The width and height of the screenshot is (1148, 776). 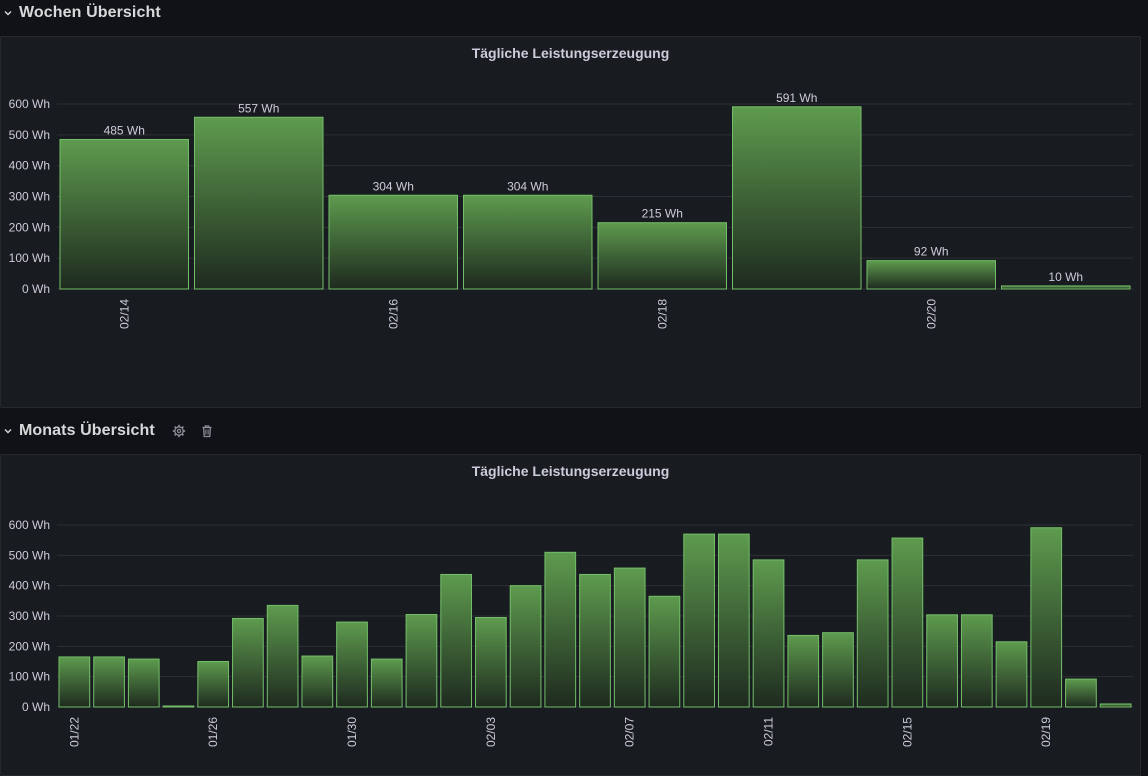 What do you see at coordinates (931, 252) in the screenshot?
I see `bar-data-label: 92 Wh` at bounding box center [931, 252].